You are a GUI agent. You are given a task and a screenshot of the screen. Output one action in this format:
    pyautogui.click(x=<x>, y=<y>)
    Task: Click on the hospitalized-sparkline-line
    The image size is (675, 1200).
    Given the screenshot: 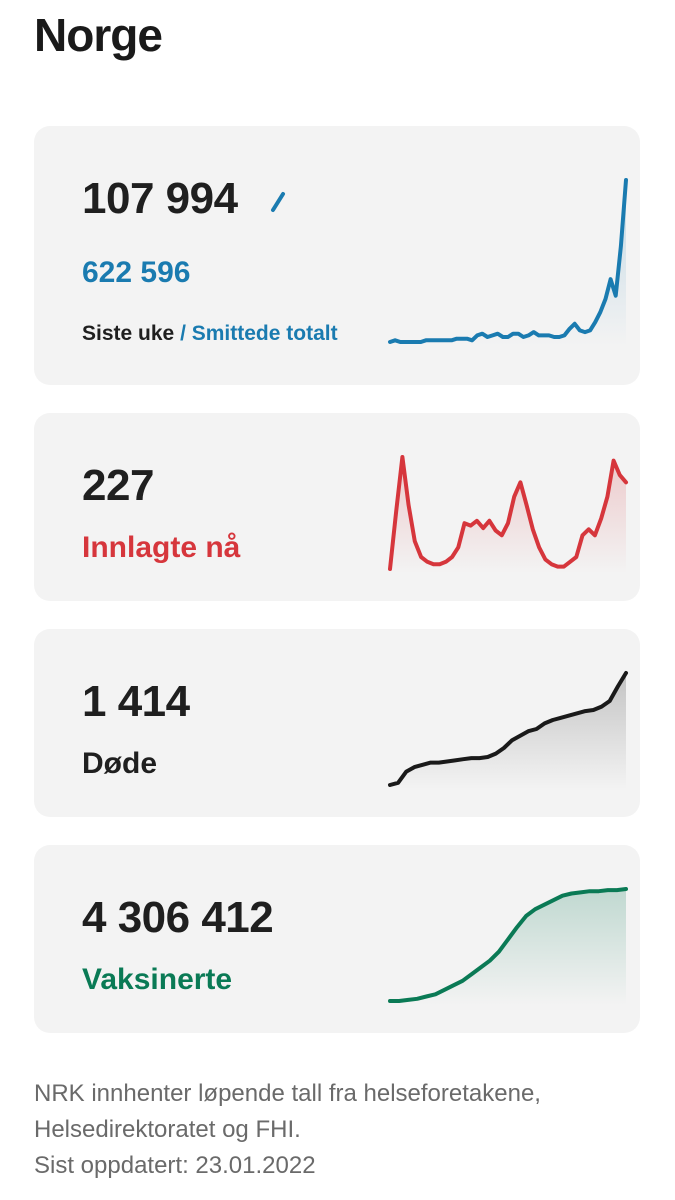 What is the action you would take?
    pyautogui.click(x=508, y=513)
    